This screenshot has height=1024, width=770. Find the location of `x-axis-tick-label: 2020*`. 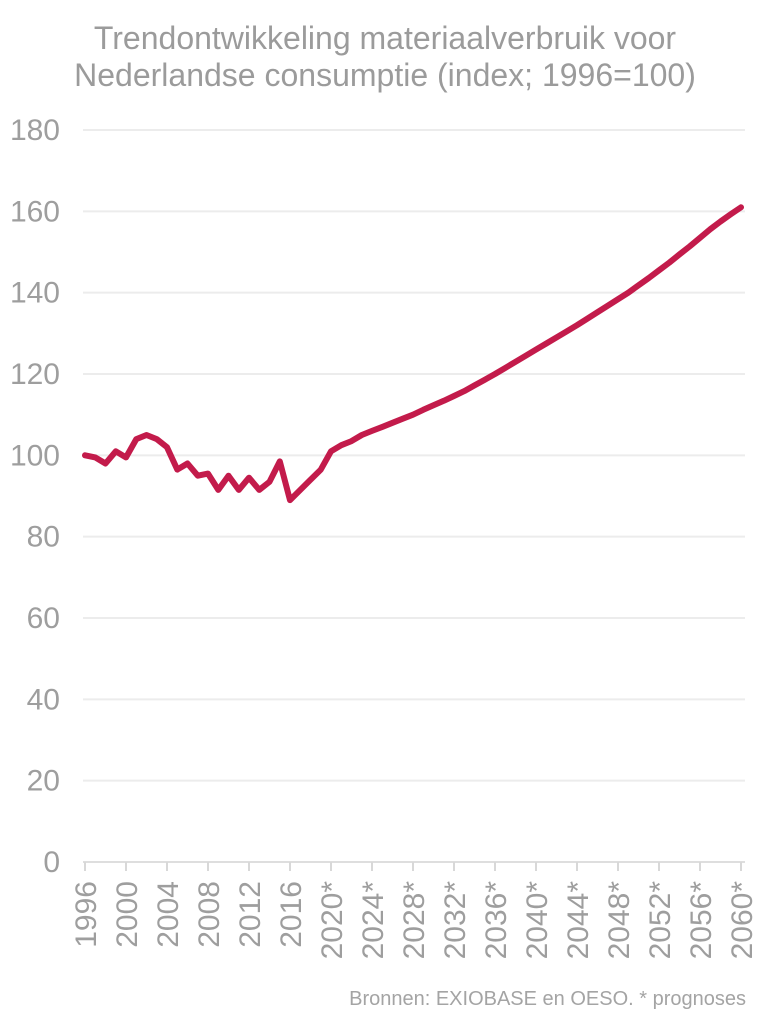

x-axis-tick-label: 2020* is located at coordinates (332, 920).